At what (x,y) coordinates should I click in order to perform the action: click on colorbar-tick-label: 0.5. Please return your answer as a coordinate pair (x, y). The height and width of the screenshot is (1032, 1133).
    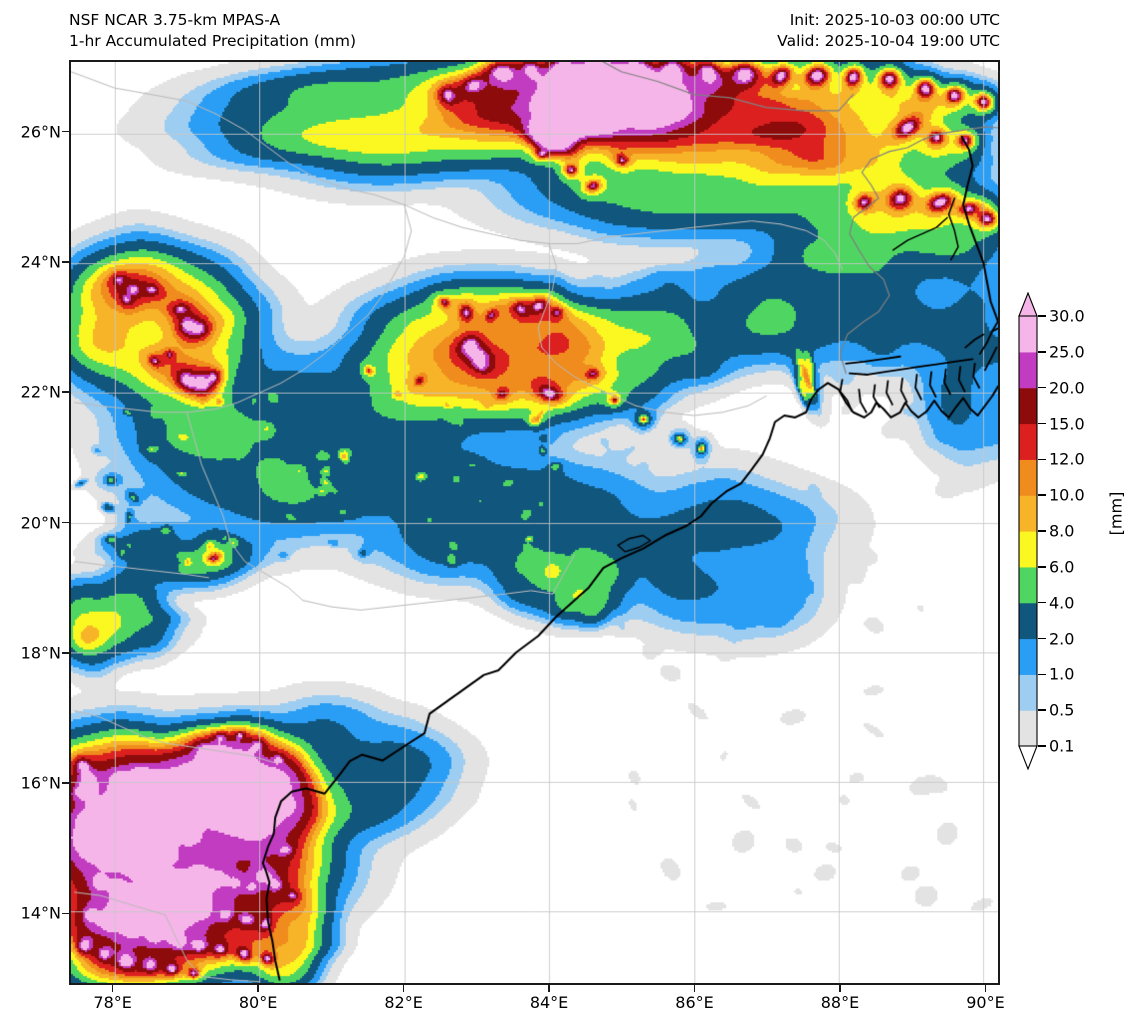
    Looking at the image, I should click on (1062, 710).